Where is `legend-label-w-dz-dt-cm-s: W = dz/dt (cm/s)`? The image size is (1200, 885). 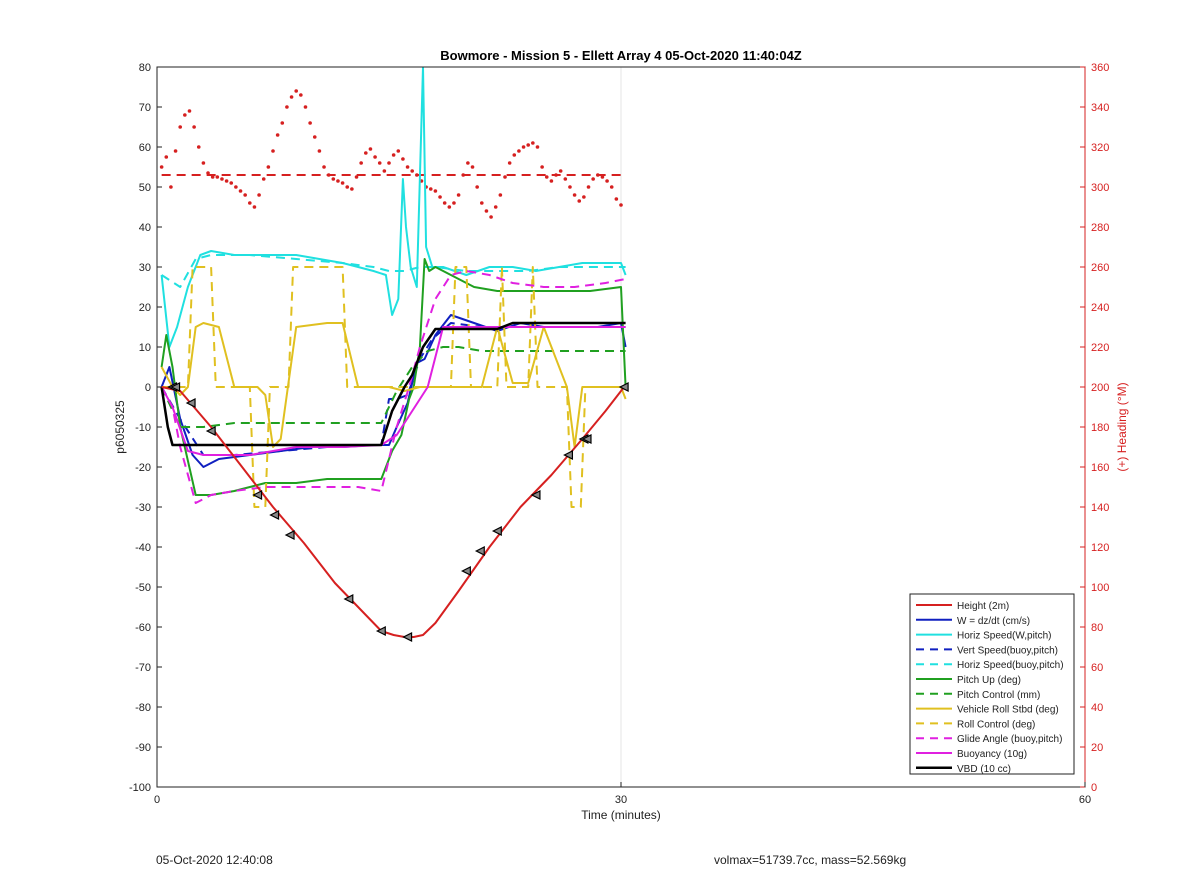 legend-label-w-dz-dt-cm-s: W = dz/dt (cm/s) is located at coordinates (993, 621).